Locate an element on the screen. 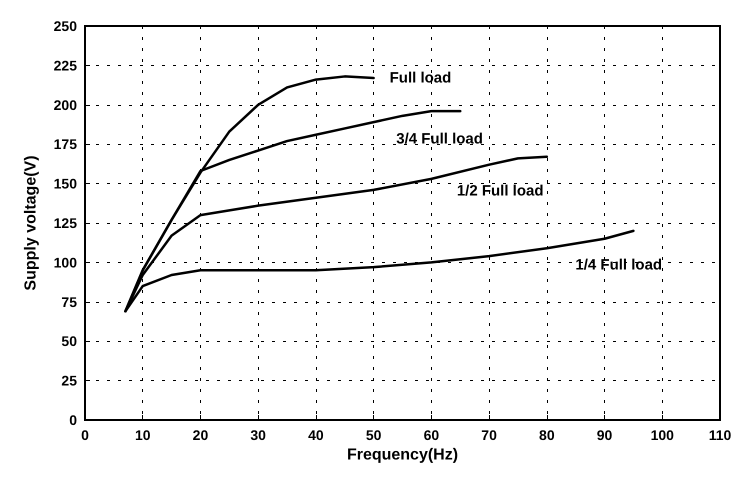  x-tick-label: 50 is located at coordinates (374, 435).